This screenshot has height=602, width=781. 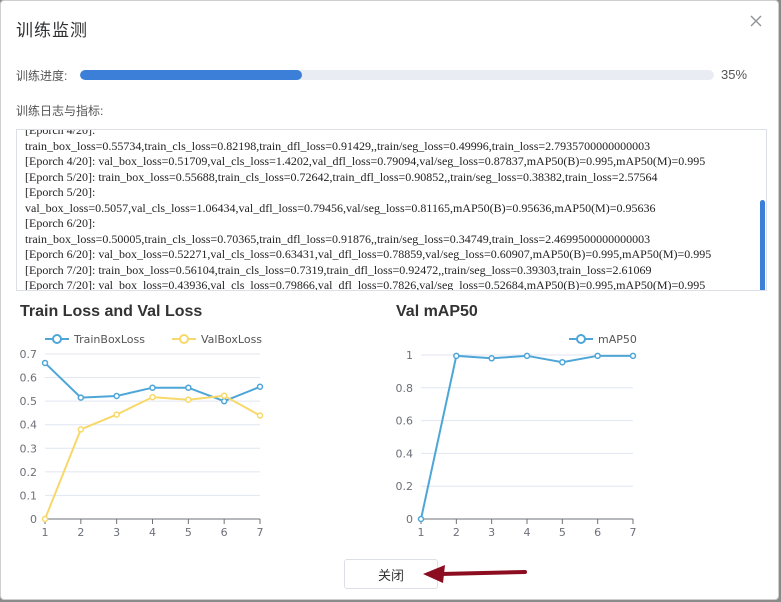 What do you see at coordinates (152, 457) in the screenshot?
I see `series-line-ValBoxLoss` at bounding box center [152, 457].